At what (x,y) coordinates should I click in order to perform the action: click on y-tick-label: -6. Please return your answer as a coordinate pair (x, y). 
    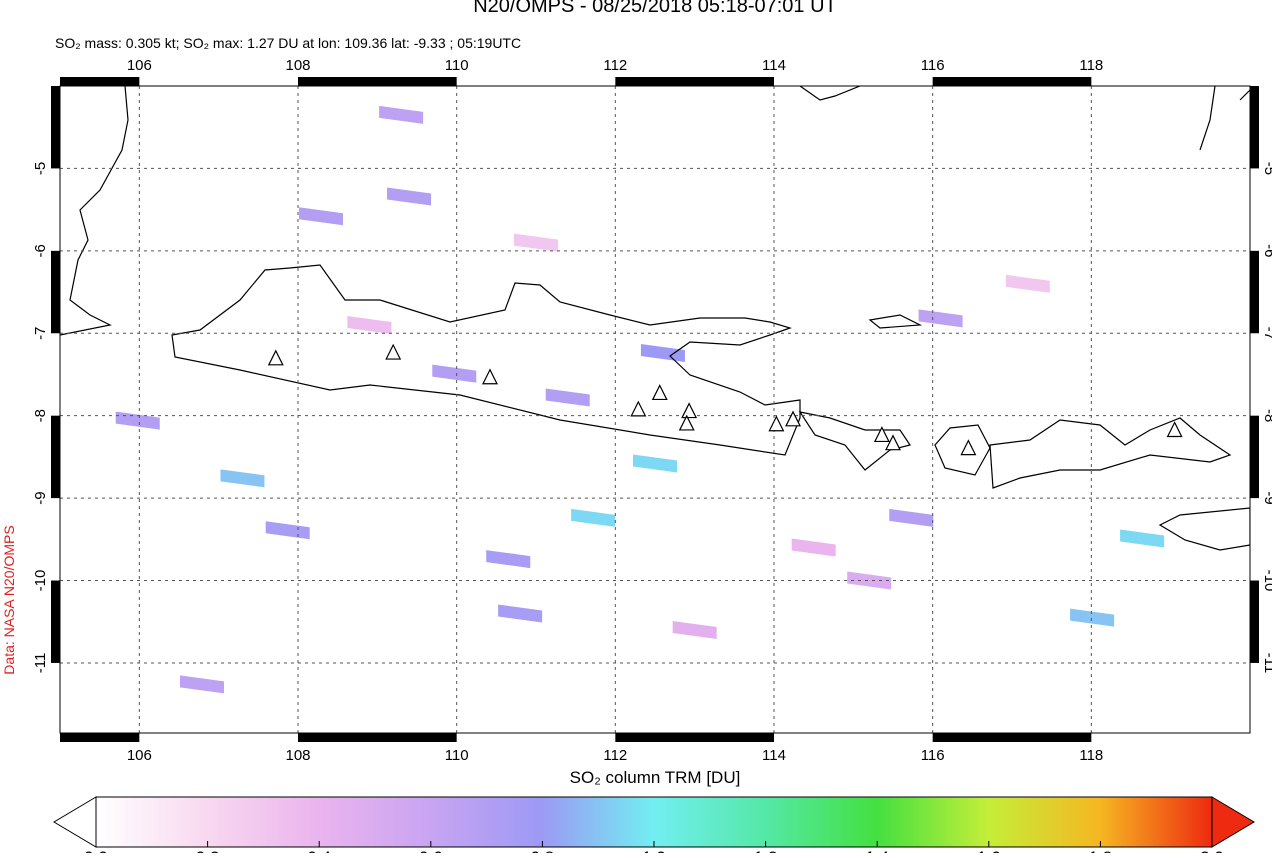
    Looking at the image, I should click on (1266, 250).